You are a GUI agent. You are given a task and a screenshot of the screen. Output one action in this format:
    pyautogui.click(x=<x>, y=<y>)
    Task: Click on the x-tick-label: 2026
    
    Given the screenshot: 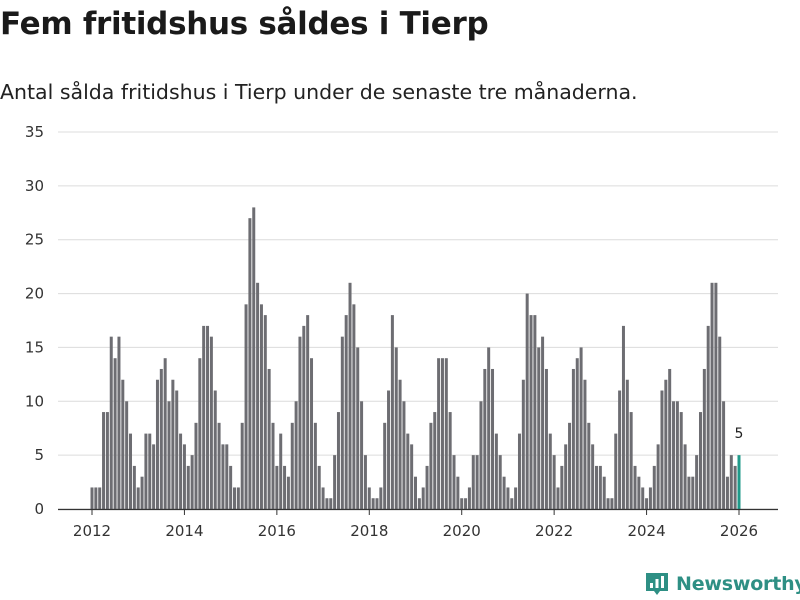 What is the action you would take?
    pyautogui.click(x=739, y=531)
    